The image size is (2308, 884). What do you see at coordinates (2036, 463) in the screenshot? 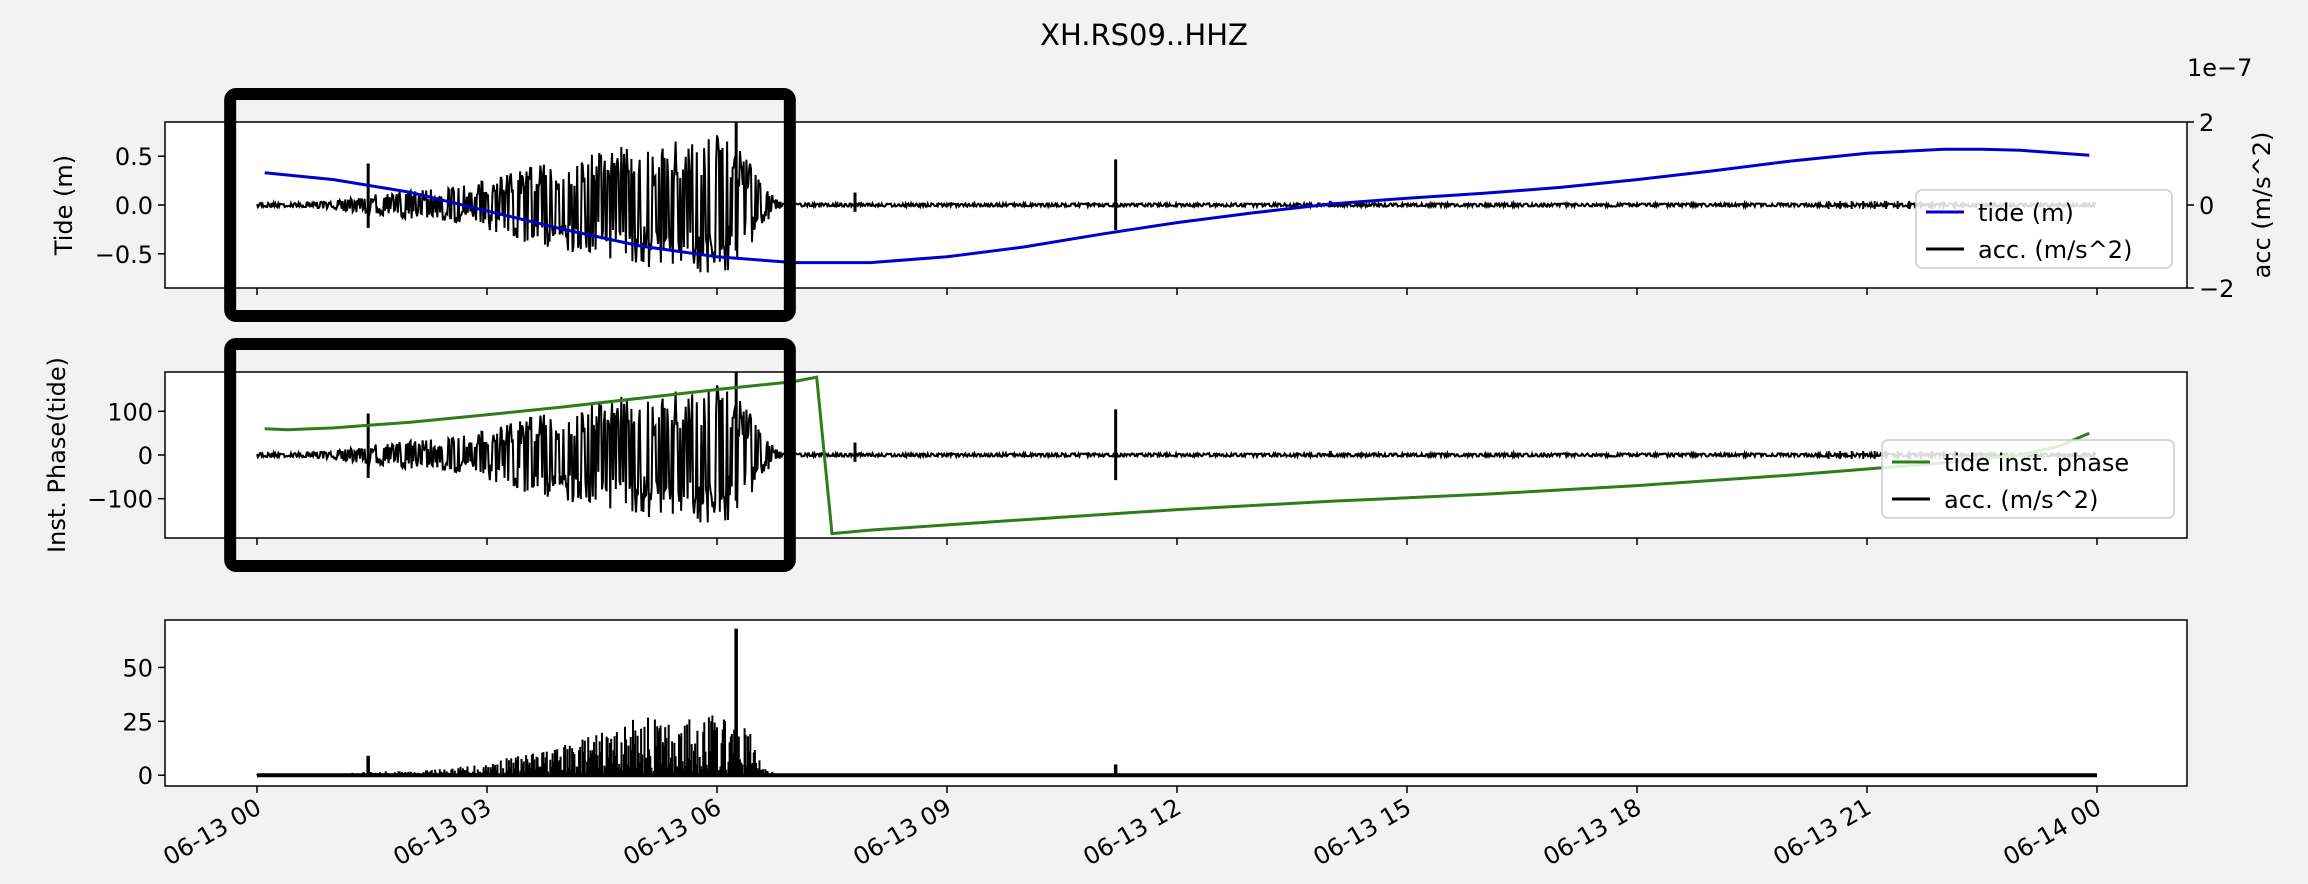
I see `middle-legend-label: tide inst. phase` at bounding box center [2036, 463].